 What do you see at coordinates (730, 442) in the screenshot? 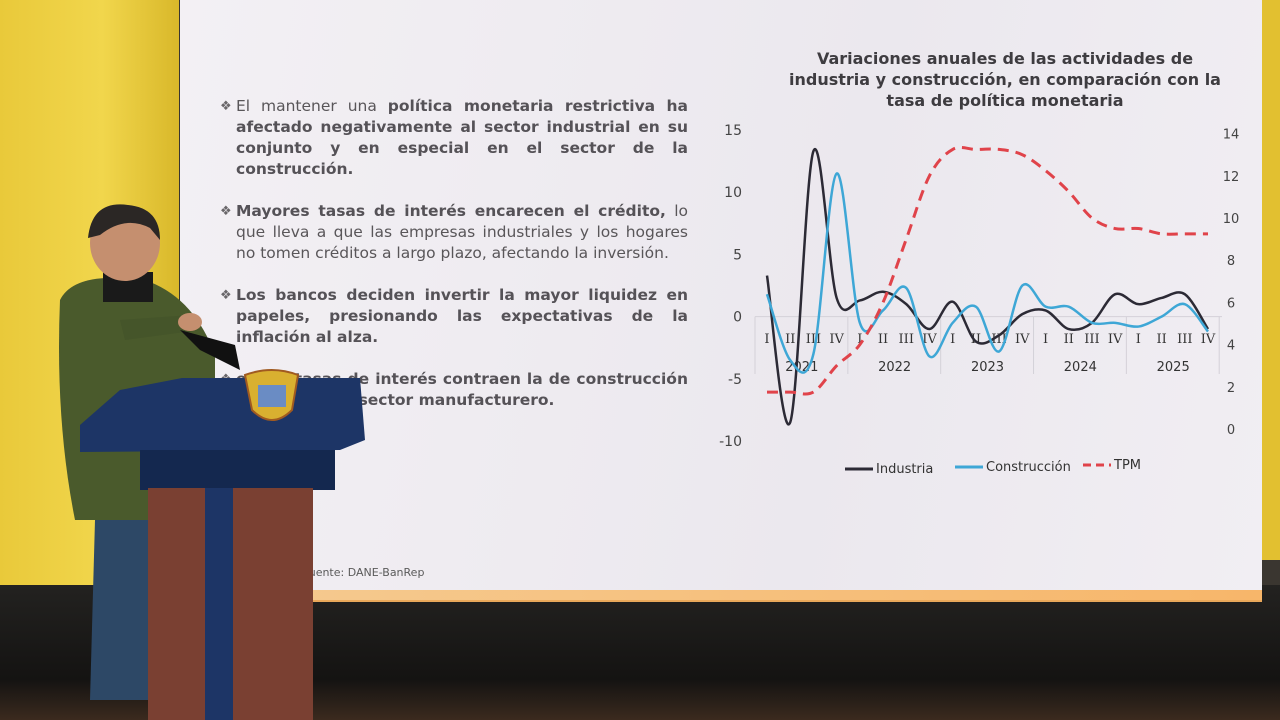
I see `left-axis-tick: -10` at bounding box center [730, 442].